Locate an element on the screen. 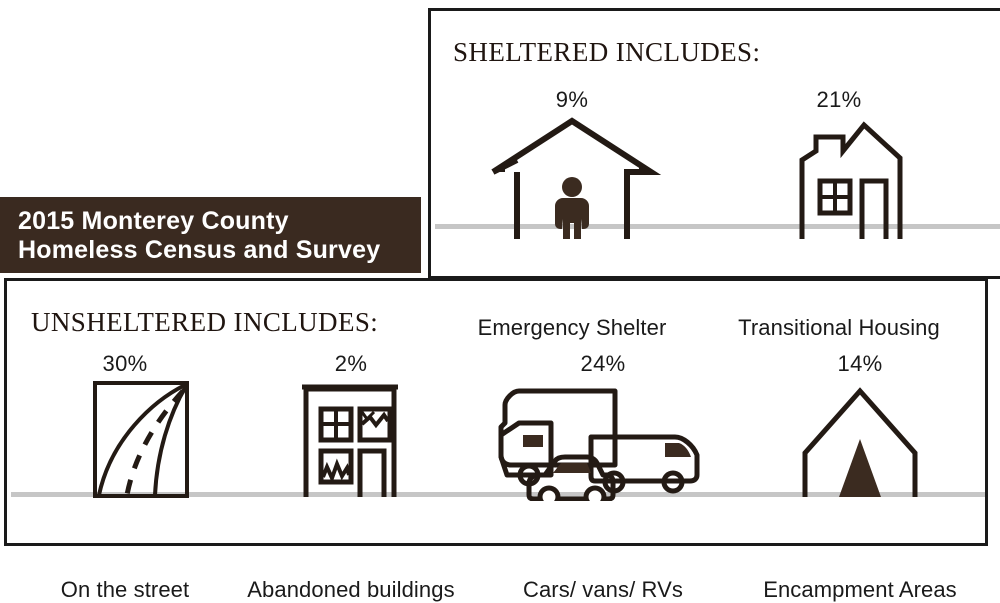  percent-label: 9% is located at coordinates (572, 99).